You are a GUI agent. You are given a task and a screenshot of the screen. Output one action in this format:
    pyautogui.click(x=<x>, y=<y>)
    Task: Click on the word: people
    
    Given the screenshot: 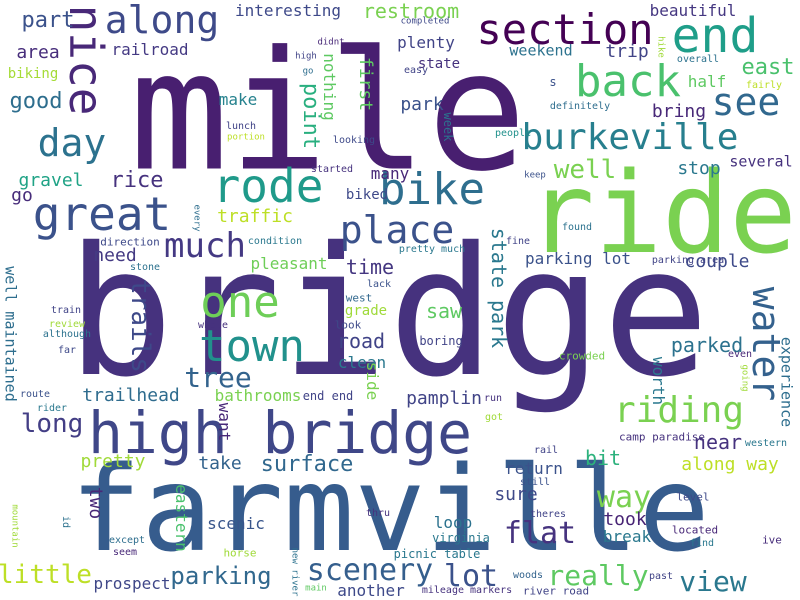 What is the action you would take?
    pyautogui.click(x=513, y=133)
    